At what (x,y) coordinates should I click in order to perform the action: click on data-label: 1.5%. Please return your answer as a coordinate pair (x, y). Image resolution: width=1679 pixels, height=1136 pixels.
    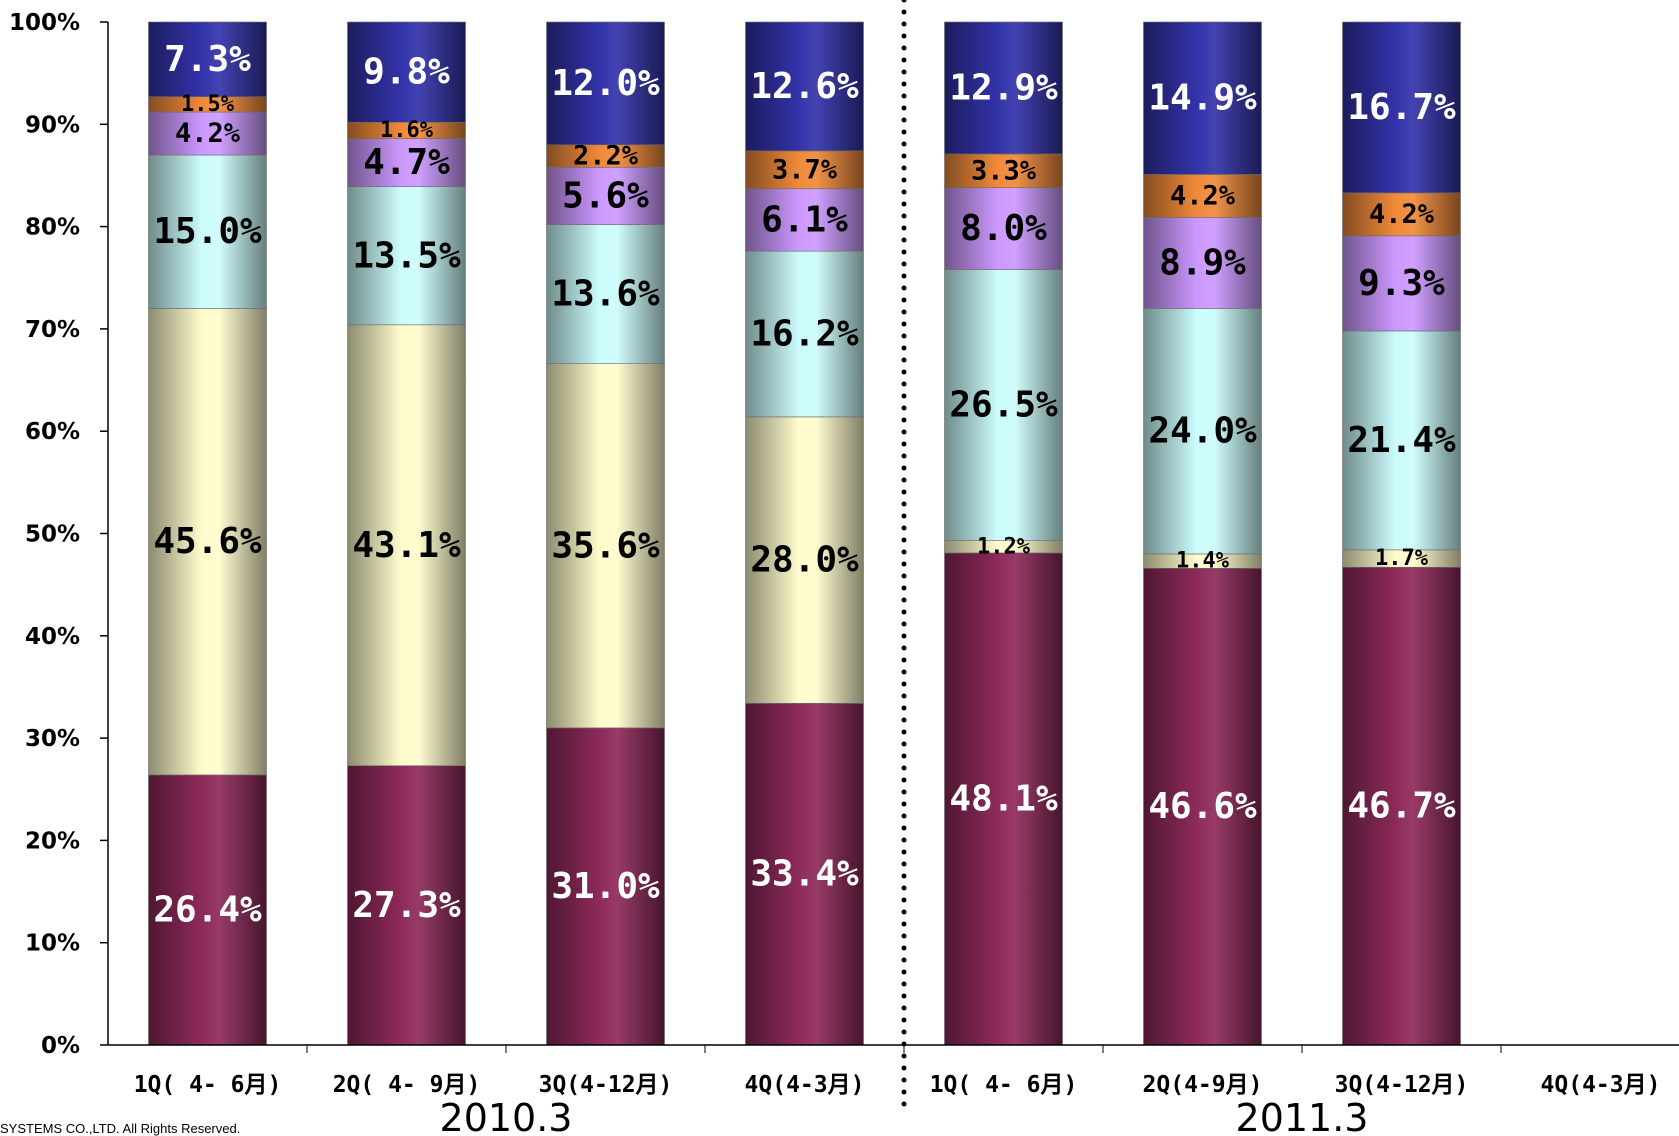
    Looking at the image, I should click on (208, 104).